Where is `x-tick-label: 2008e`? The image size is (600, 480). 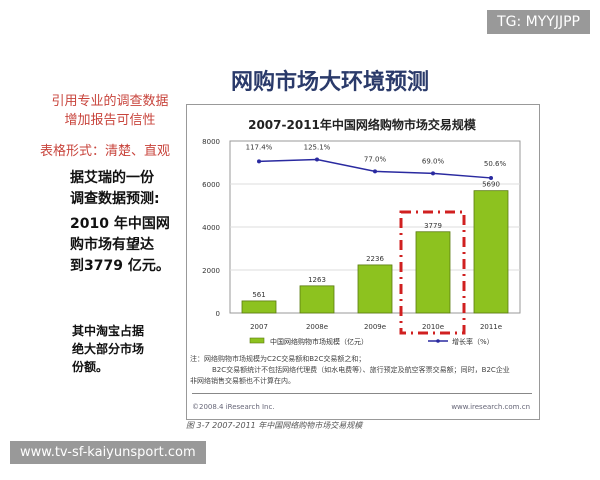 x-tick-label: 2008e is located at coordinates (317, 327).